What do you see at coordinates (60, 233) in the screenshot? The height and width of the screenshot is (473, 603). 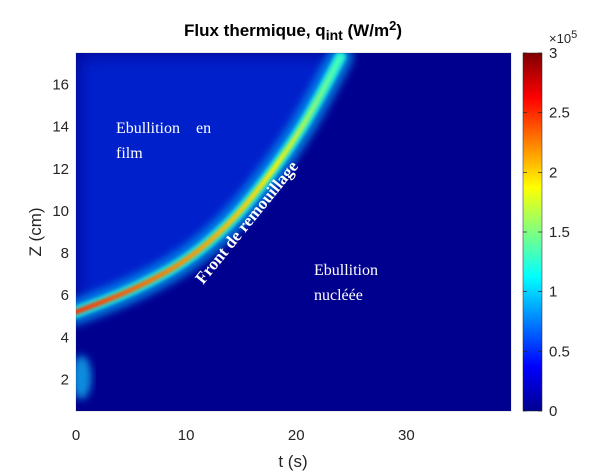 I see `y-tick-labels: 2 4 6 8 10 12 14 16` at bounding box center [60, 233].